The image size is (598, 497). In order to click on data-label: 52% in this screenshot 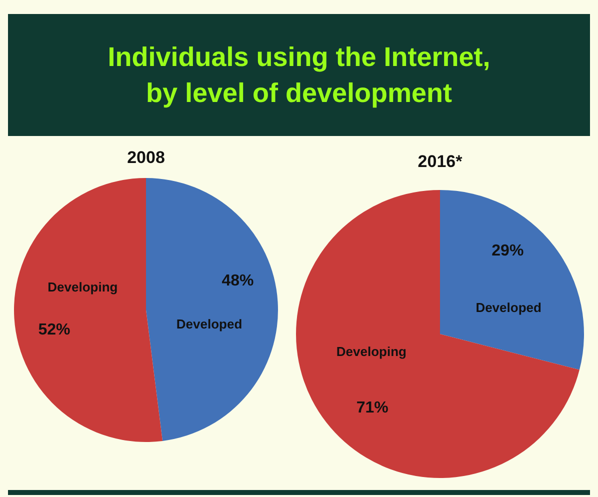, I will do `click(54, 330)`.